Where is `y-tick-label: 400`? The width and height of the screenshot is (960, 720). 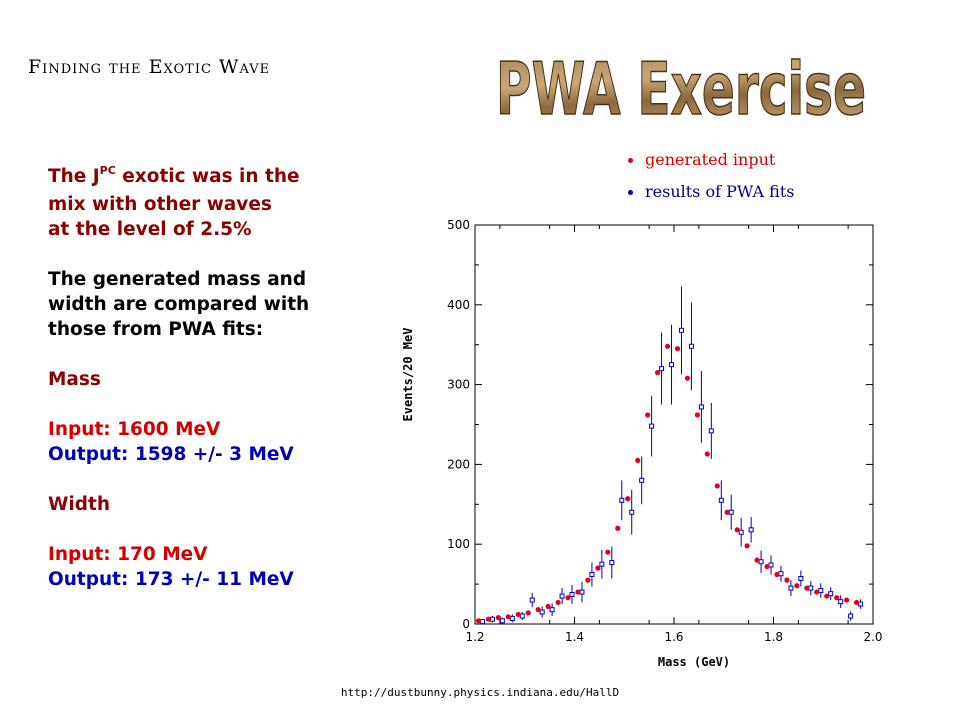 y-tick-label: 400 is located at coordinates (458, 305).